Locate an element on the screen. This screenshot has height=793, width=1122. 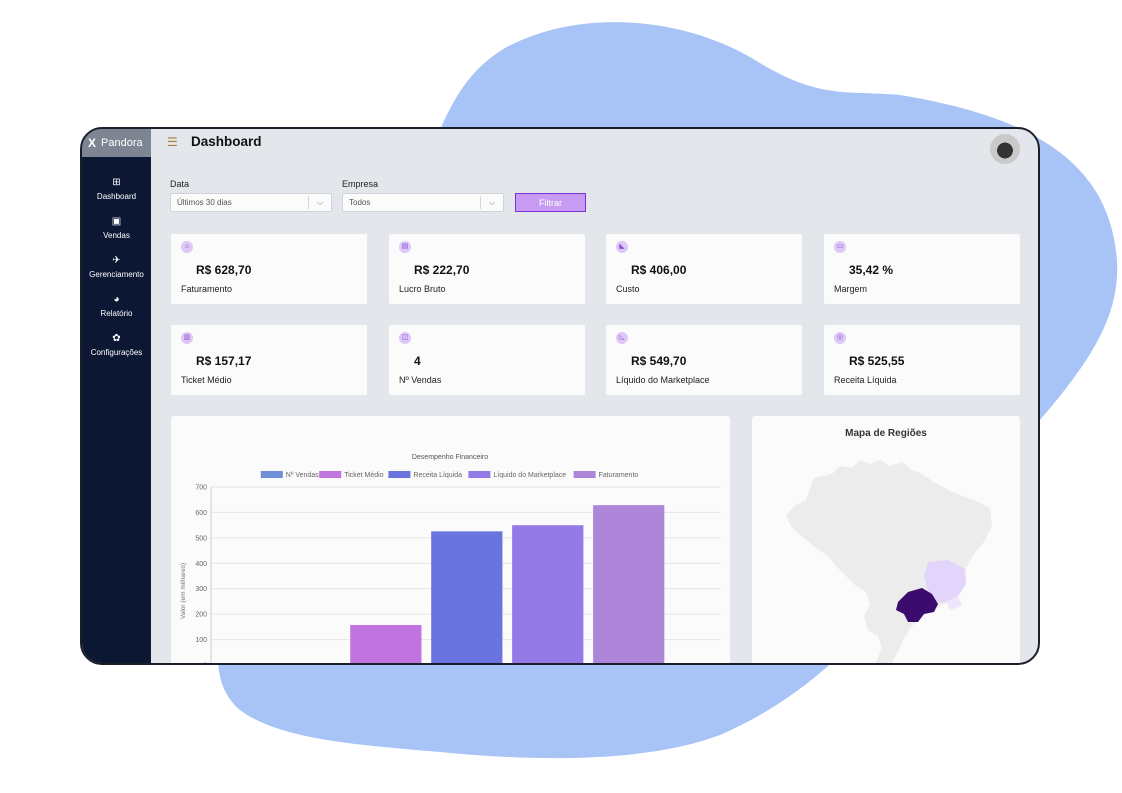
kpi-card-faturamento: ⌂ R$ 628,70 Faturamento is located at coordinates (269, 269).